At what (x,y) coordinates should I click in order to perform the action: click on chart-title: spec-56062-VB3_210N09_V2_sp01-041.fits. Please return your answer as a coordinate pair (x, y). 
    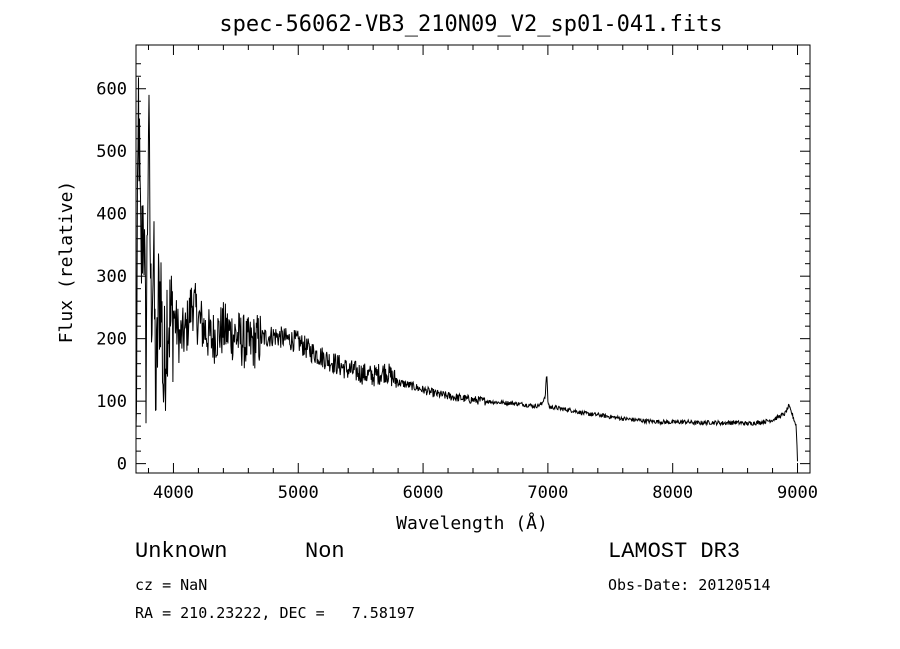
    Looking at the image, I should click on (470, 24).